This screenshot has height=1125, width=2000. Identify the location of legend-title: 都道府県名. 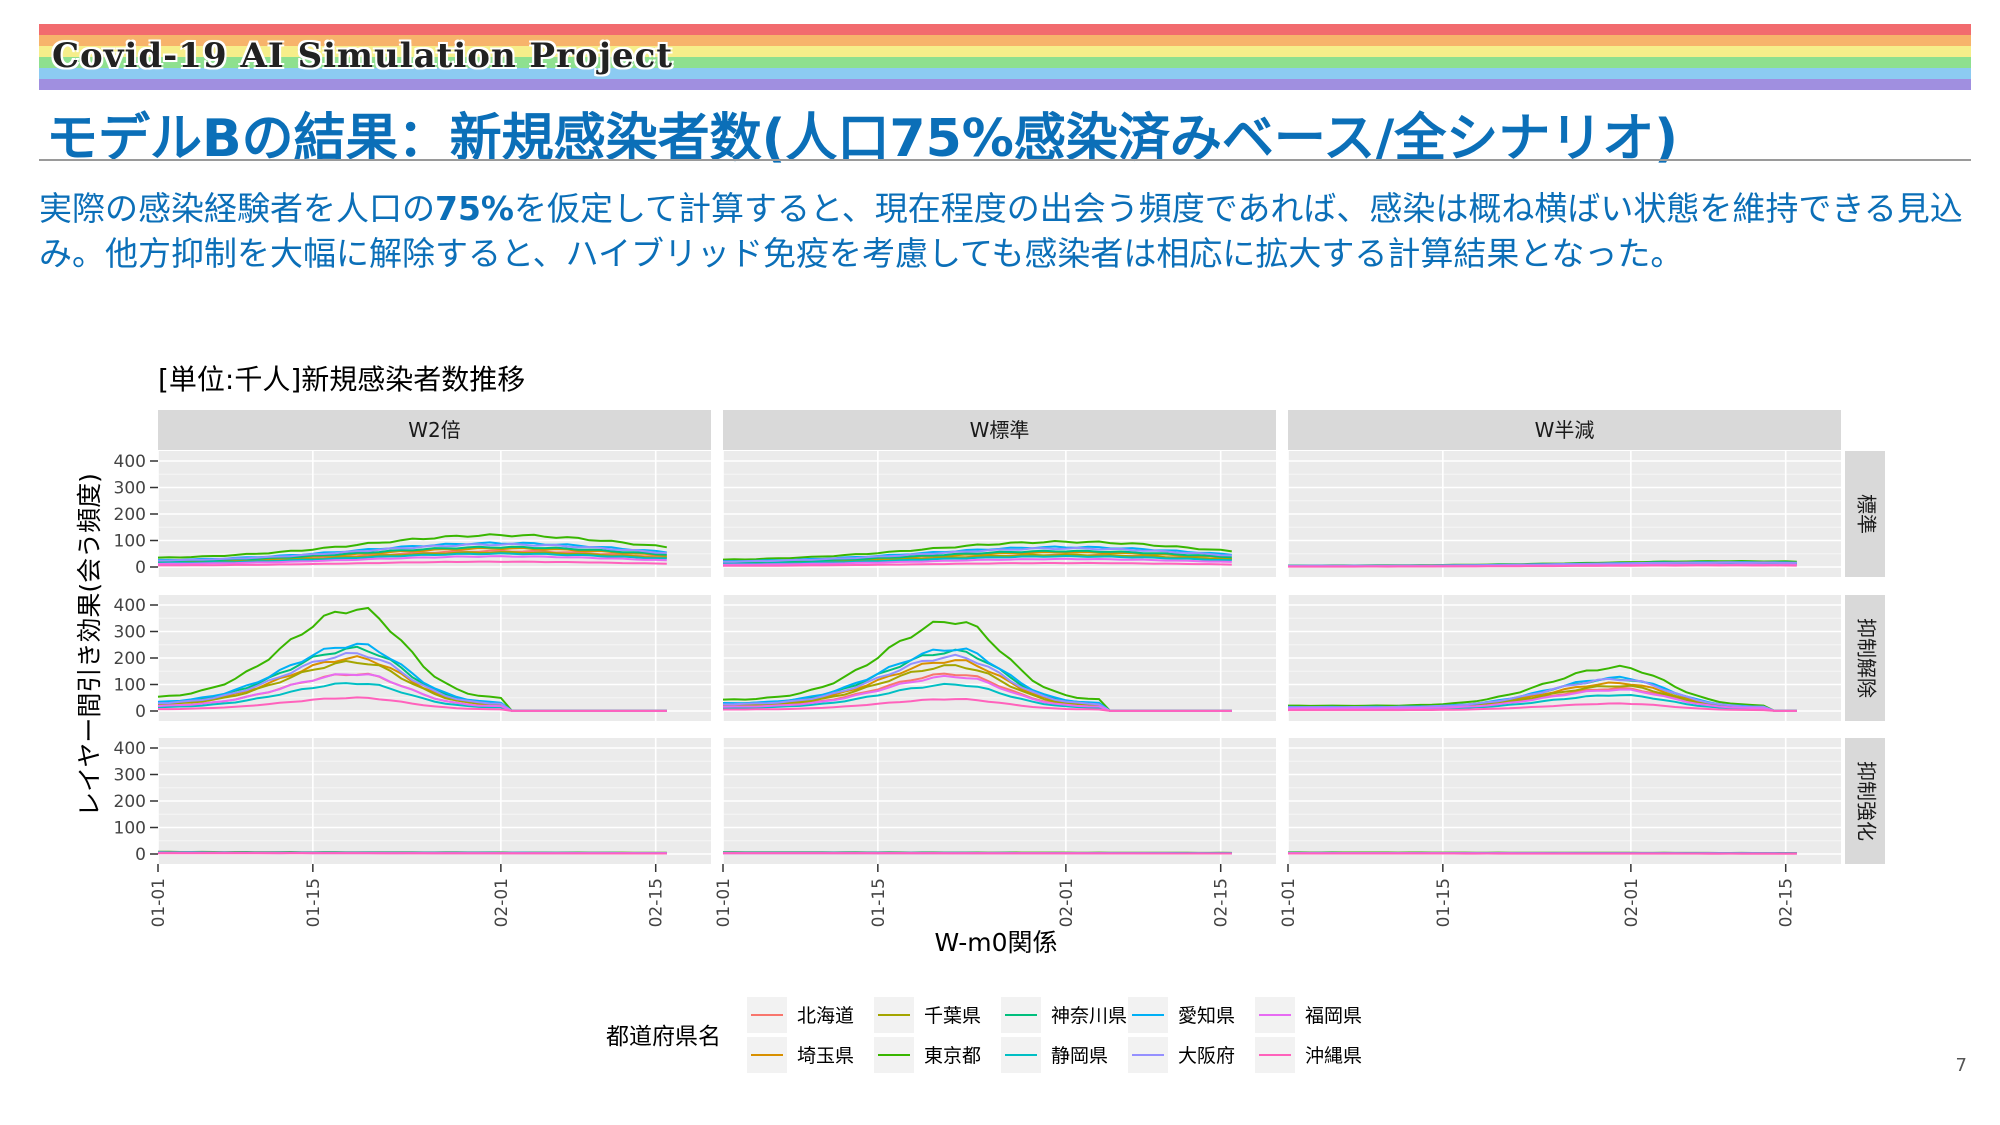
(663, 1037).